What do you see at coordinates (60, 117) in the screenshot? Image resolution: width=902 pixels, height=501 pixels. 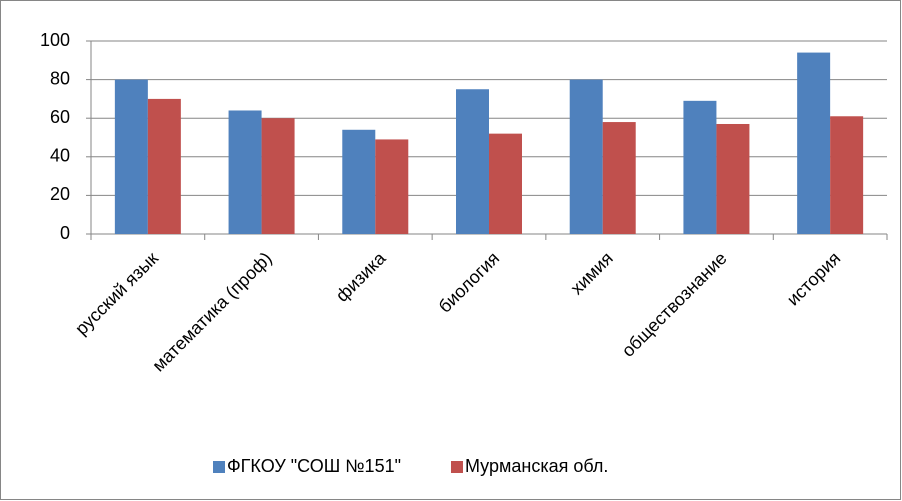 I see `y-tick-label: 60` at bounding box center [60, 117].